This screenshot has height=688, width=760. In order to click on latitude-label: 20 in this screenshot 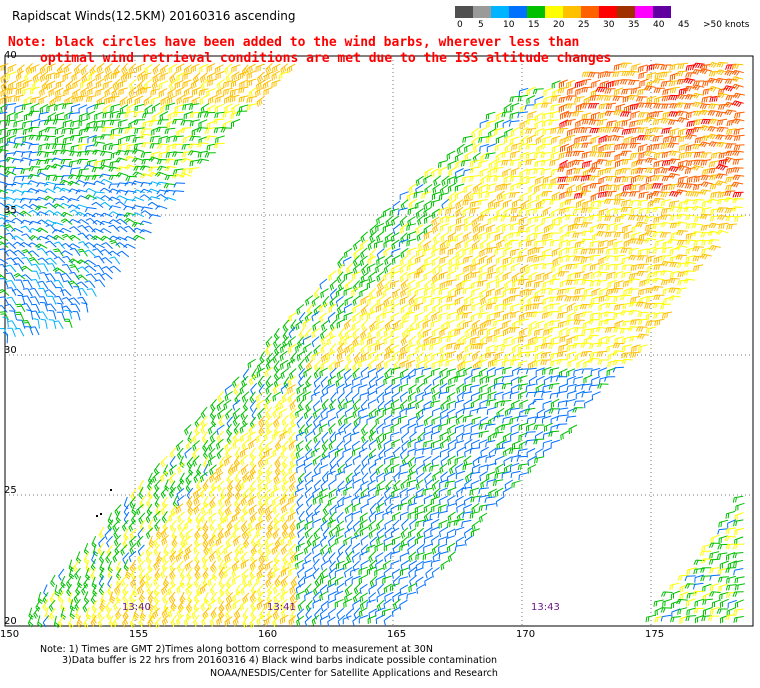, I will do `click(10, 621)`.